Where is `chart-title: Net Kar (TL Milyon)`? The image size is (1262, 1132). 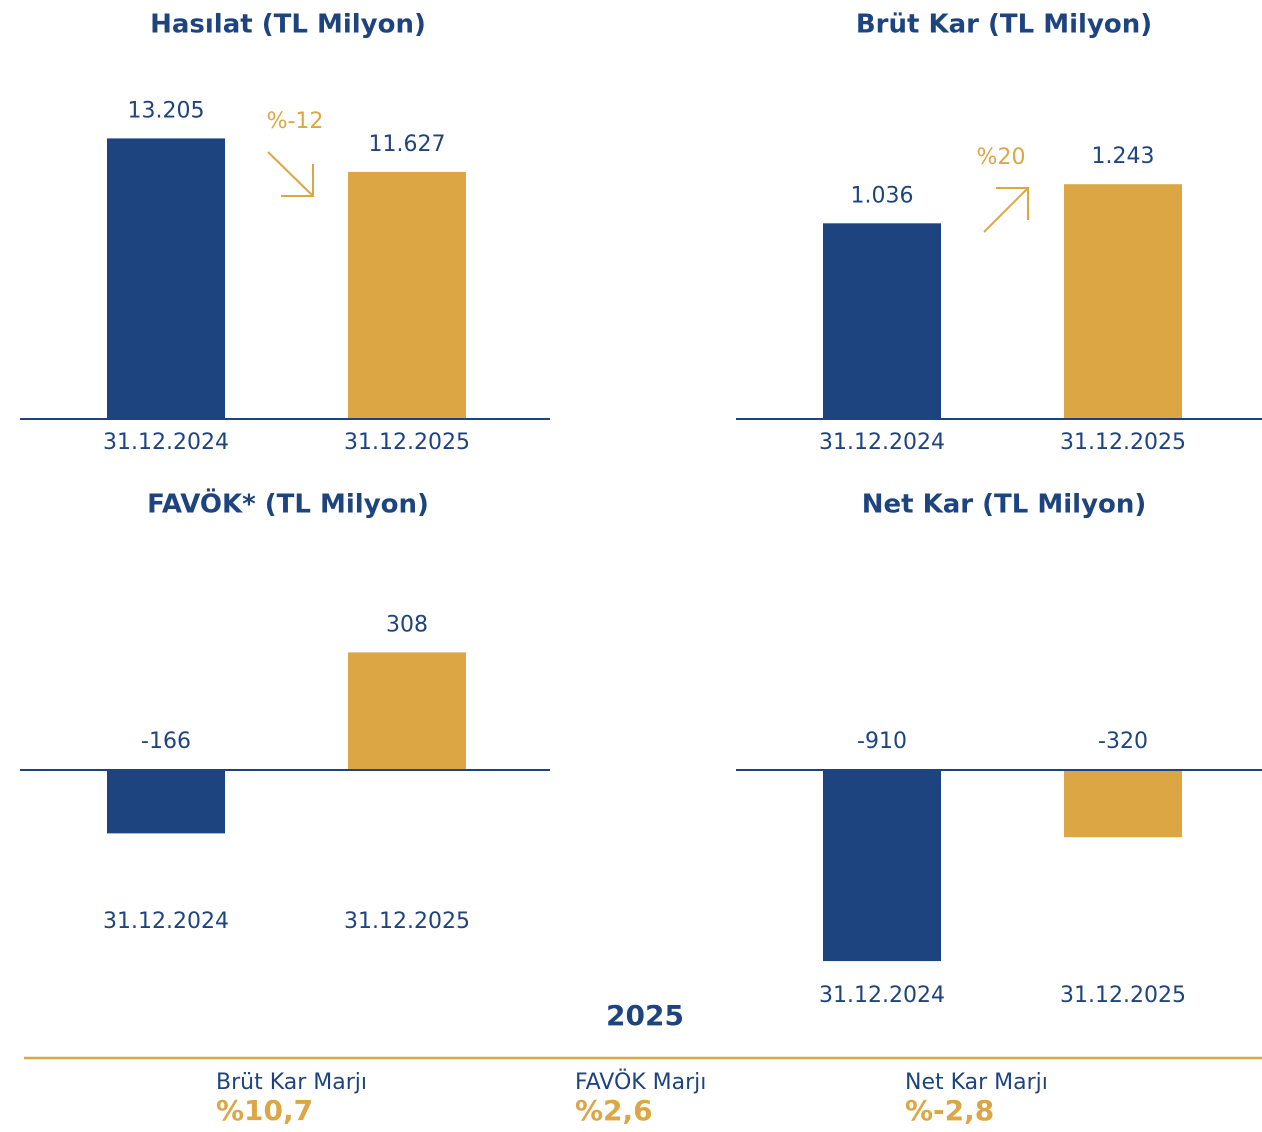
chart-title: Net Kar (TL Milyon) is located at coordinates (1004, 505).